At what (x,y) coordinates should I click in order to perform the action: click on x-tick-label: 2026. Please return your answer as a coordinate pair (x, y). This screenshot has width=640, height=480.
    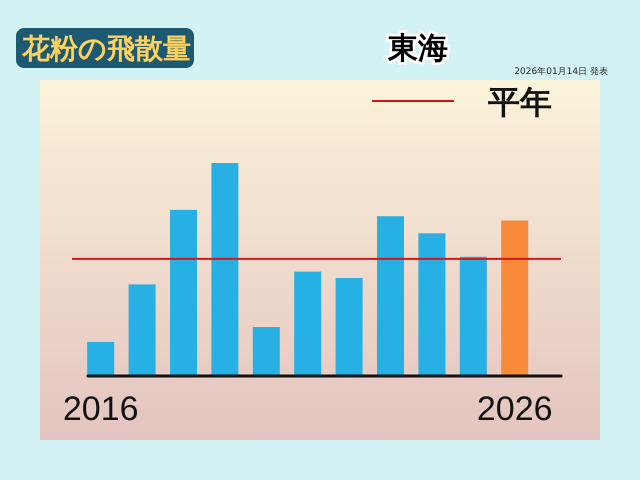
    Looking at the image, I should click on (514, 409).